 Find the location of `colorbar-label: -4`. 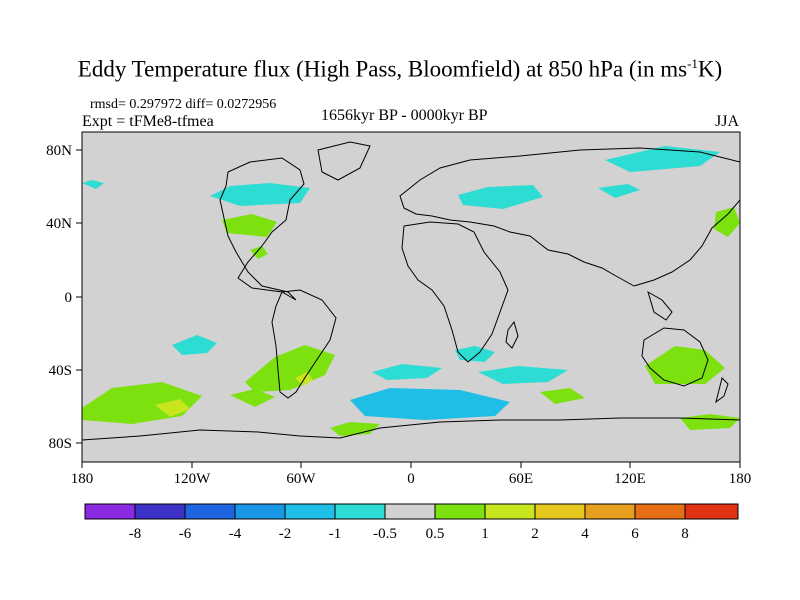

colorbar-label: -4 is located at coordinates (235, 534).